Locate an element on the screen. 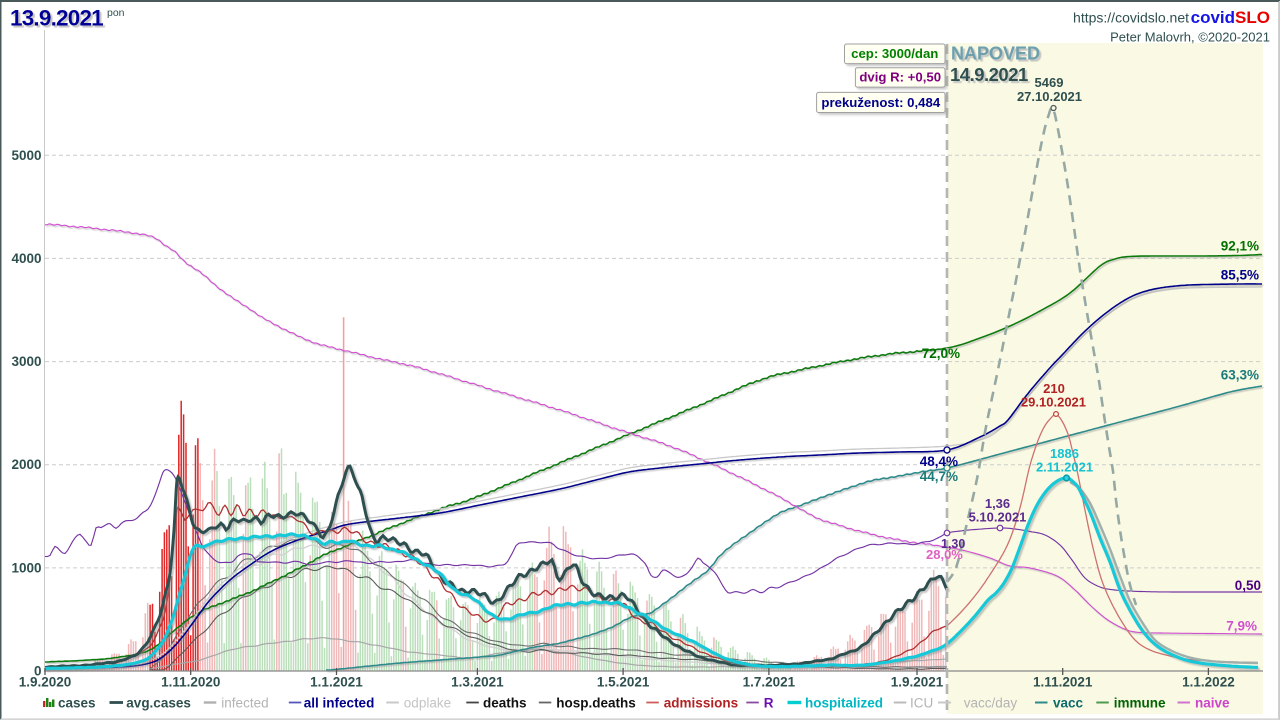 This screenshot has width=1280, height=720. svg-text: 1886 is located at coordinates (1064, 453).